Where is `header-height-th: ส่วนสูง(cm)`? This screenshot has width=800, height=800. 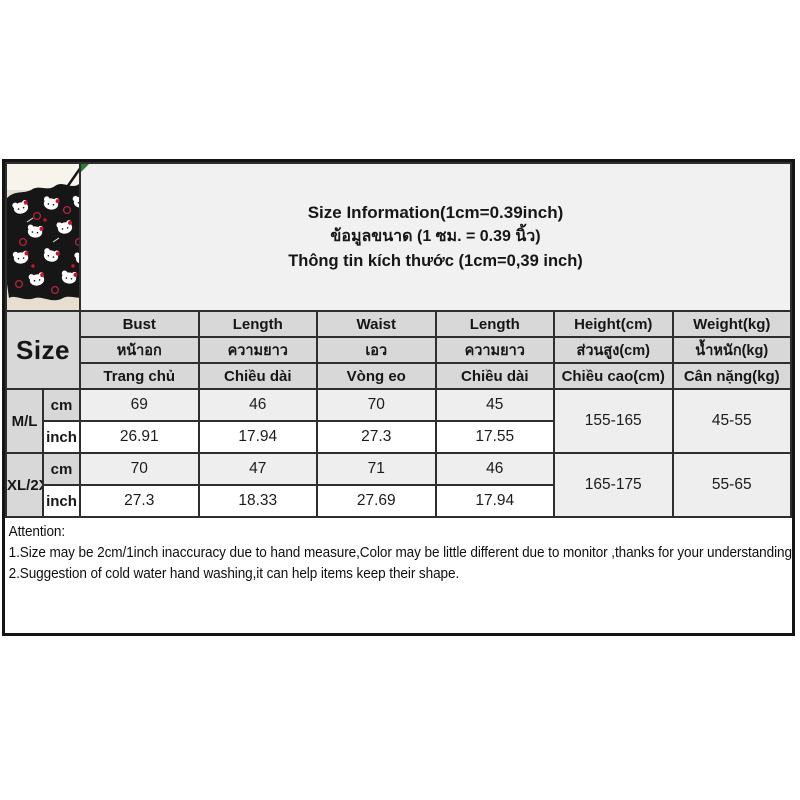 header-height-th: ส่วนสูง(cm) is located at coordinates (613, 350).